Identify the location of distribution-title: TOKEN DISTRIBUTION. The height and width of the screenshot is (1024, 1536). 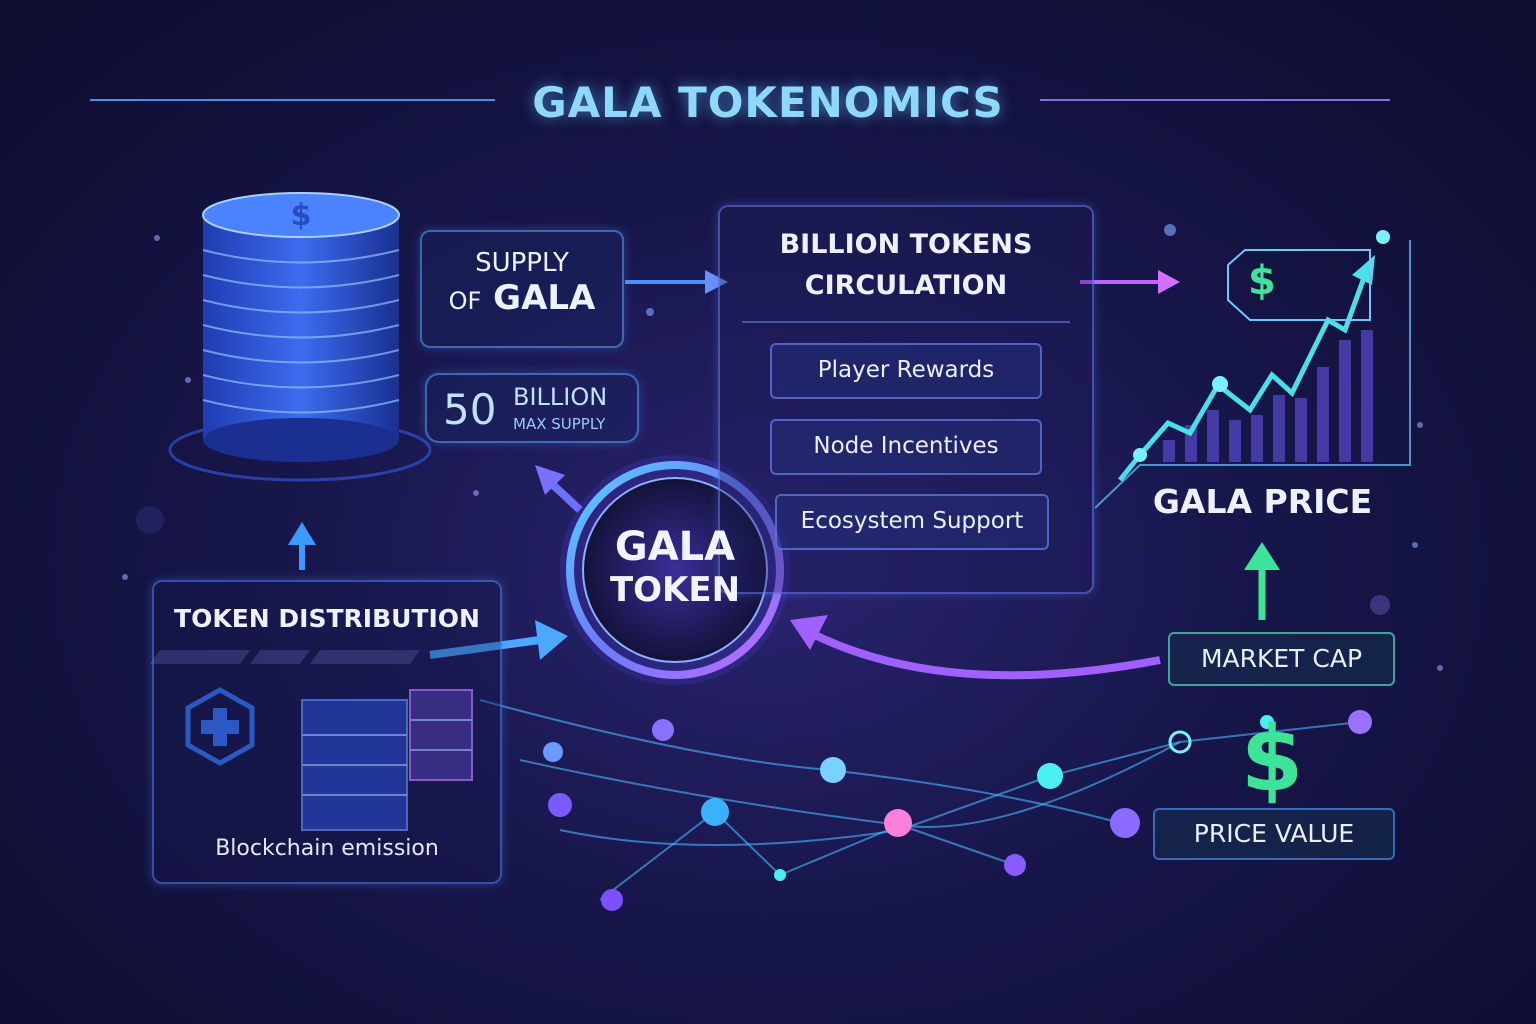
(327, 618).